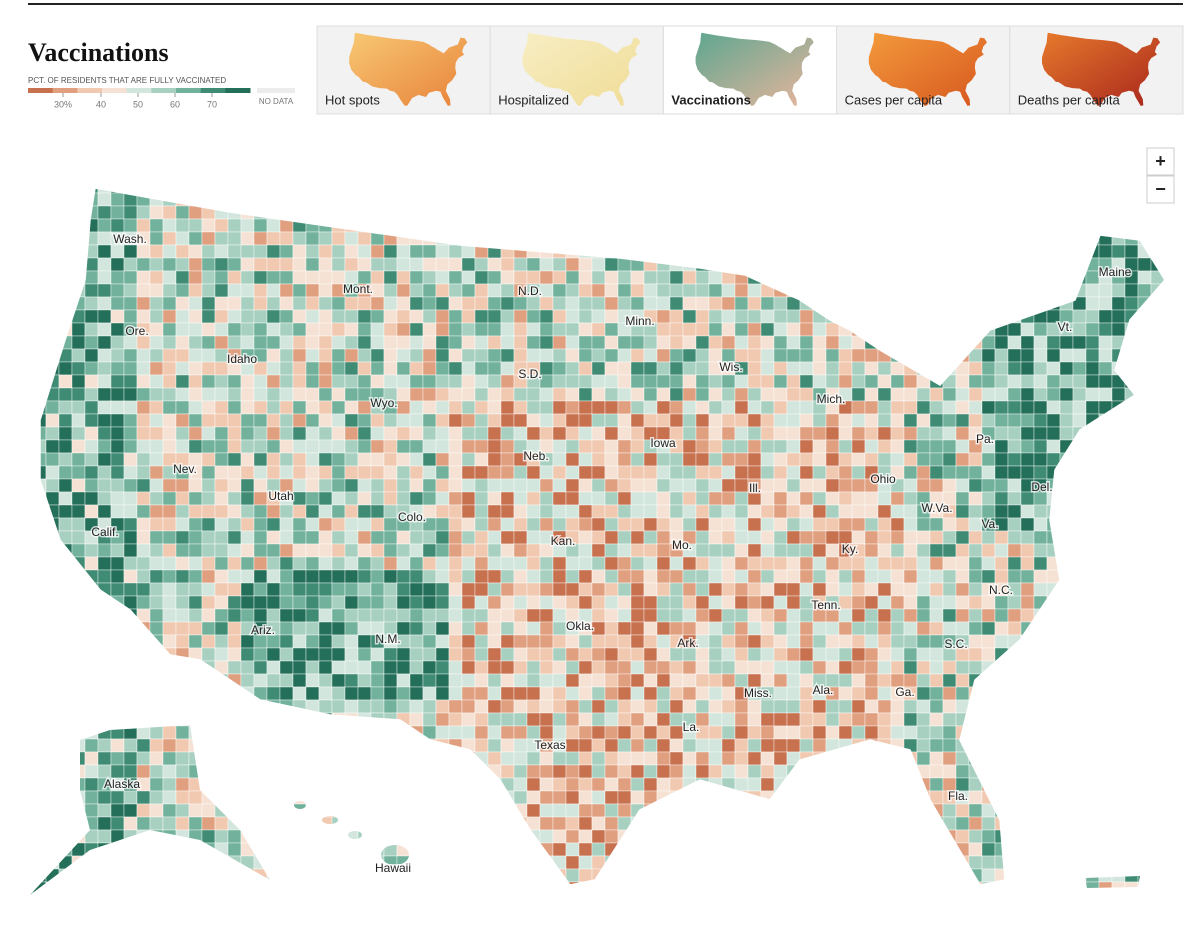 This screenshot has height=926, width=1200. Describe the element at coordinates (576, 70) in the screenshot. I see `tab: Hospitalized` at that location.